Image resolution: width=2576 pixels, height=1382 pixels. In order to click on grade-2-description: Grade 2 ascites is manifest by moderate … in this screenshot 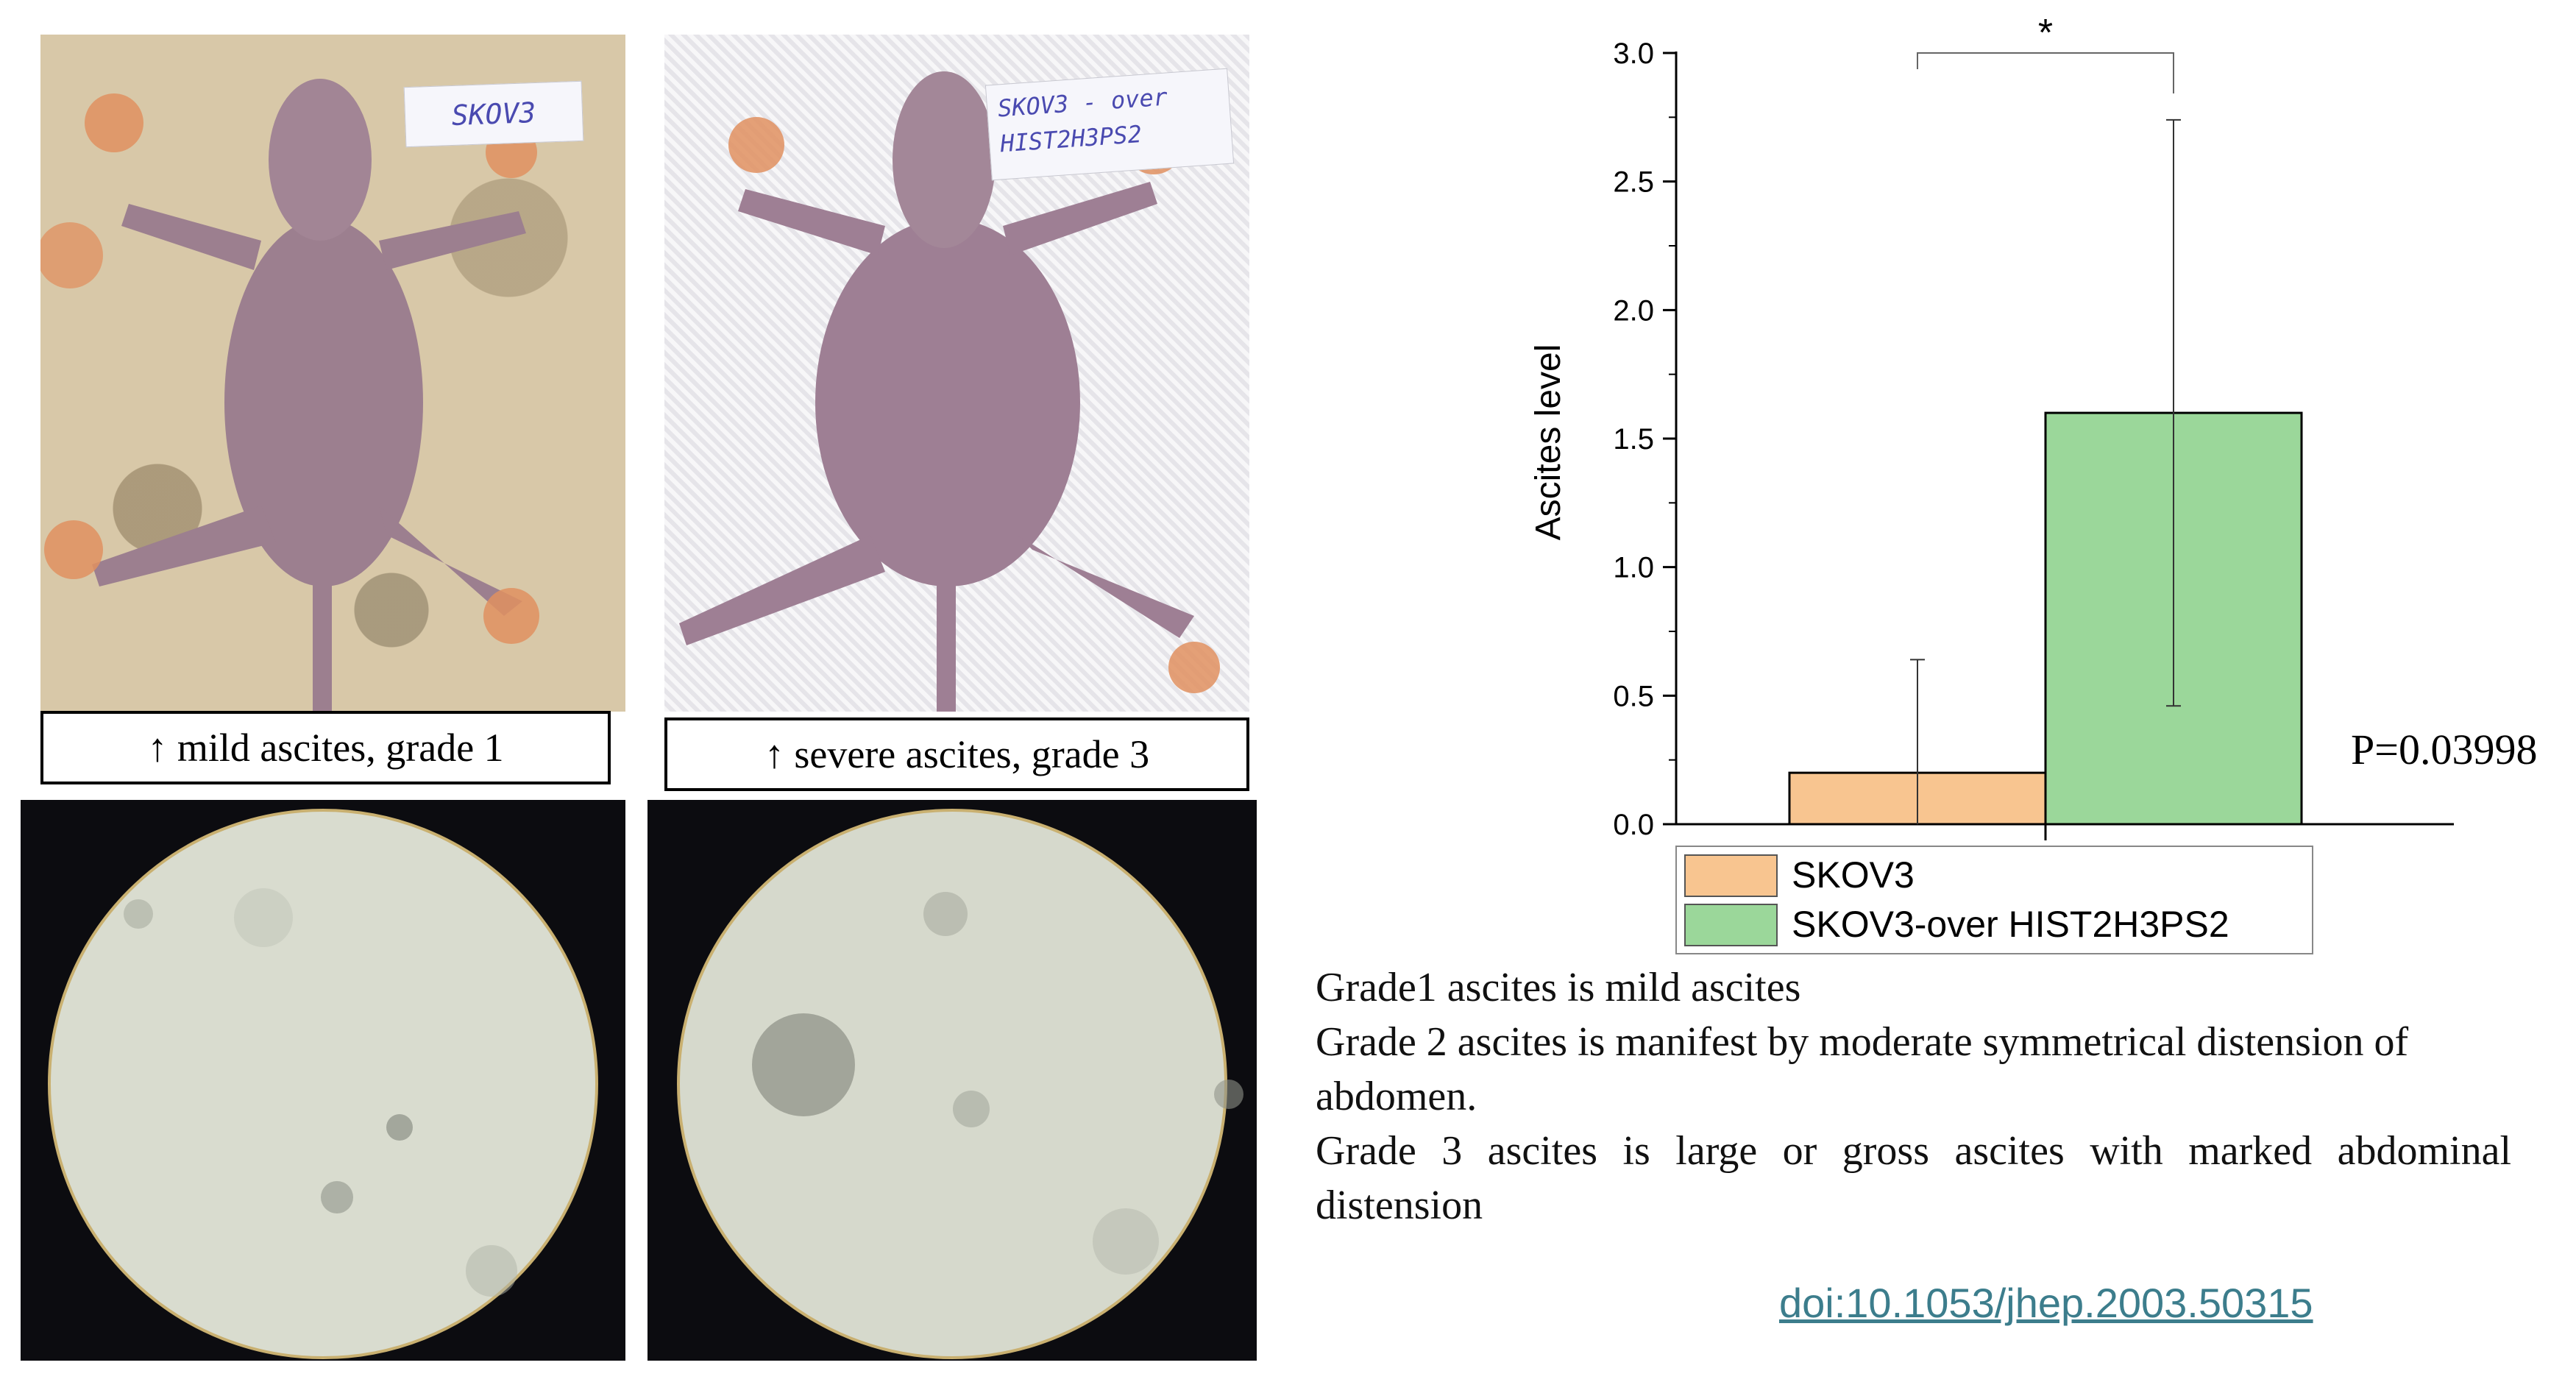, I will do `click(1862, 1069)`.